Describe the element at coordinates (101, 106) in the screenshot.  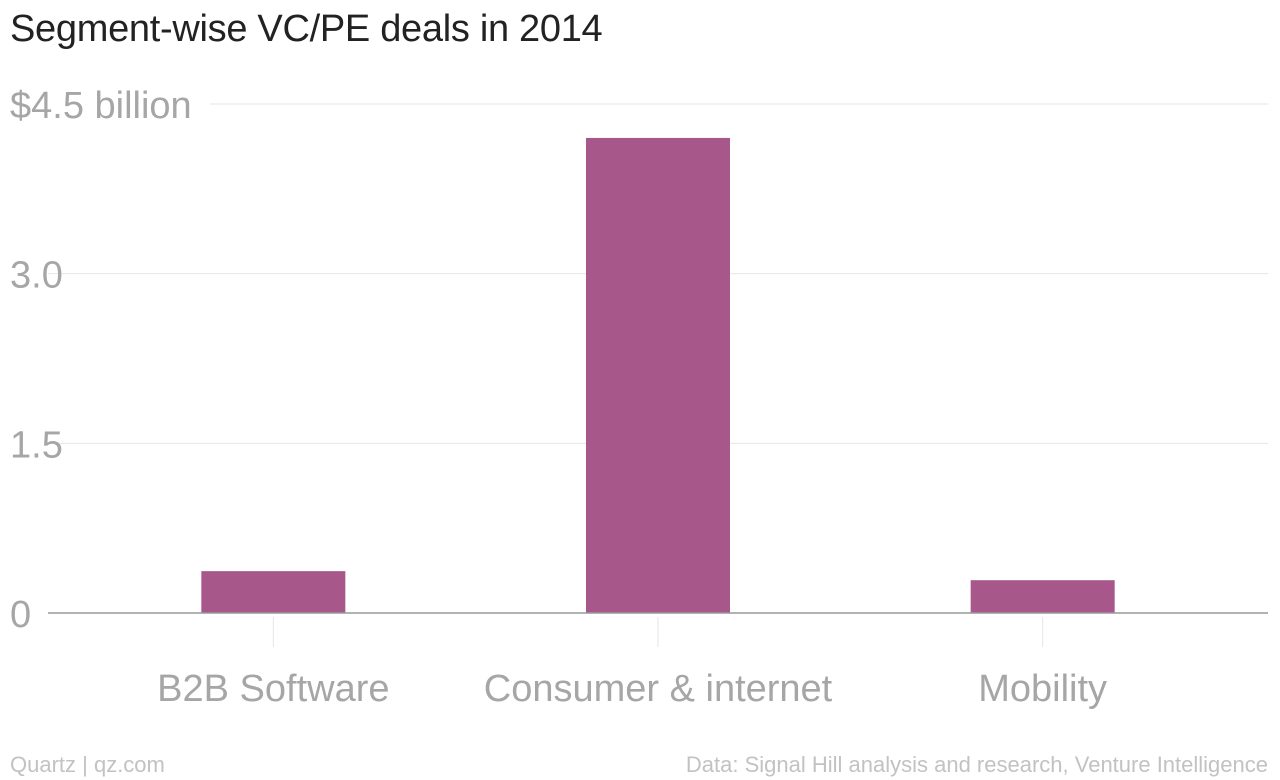
I see `y-tick-label: $4.5 billion` at that location.